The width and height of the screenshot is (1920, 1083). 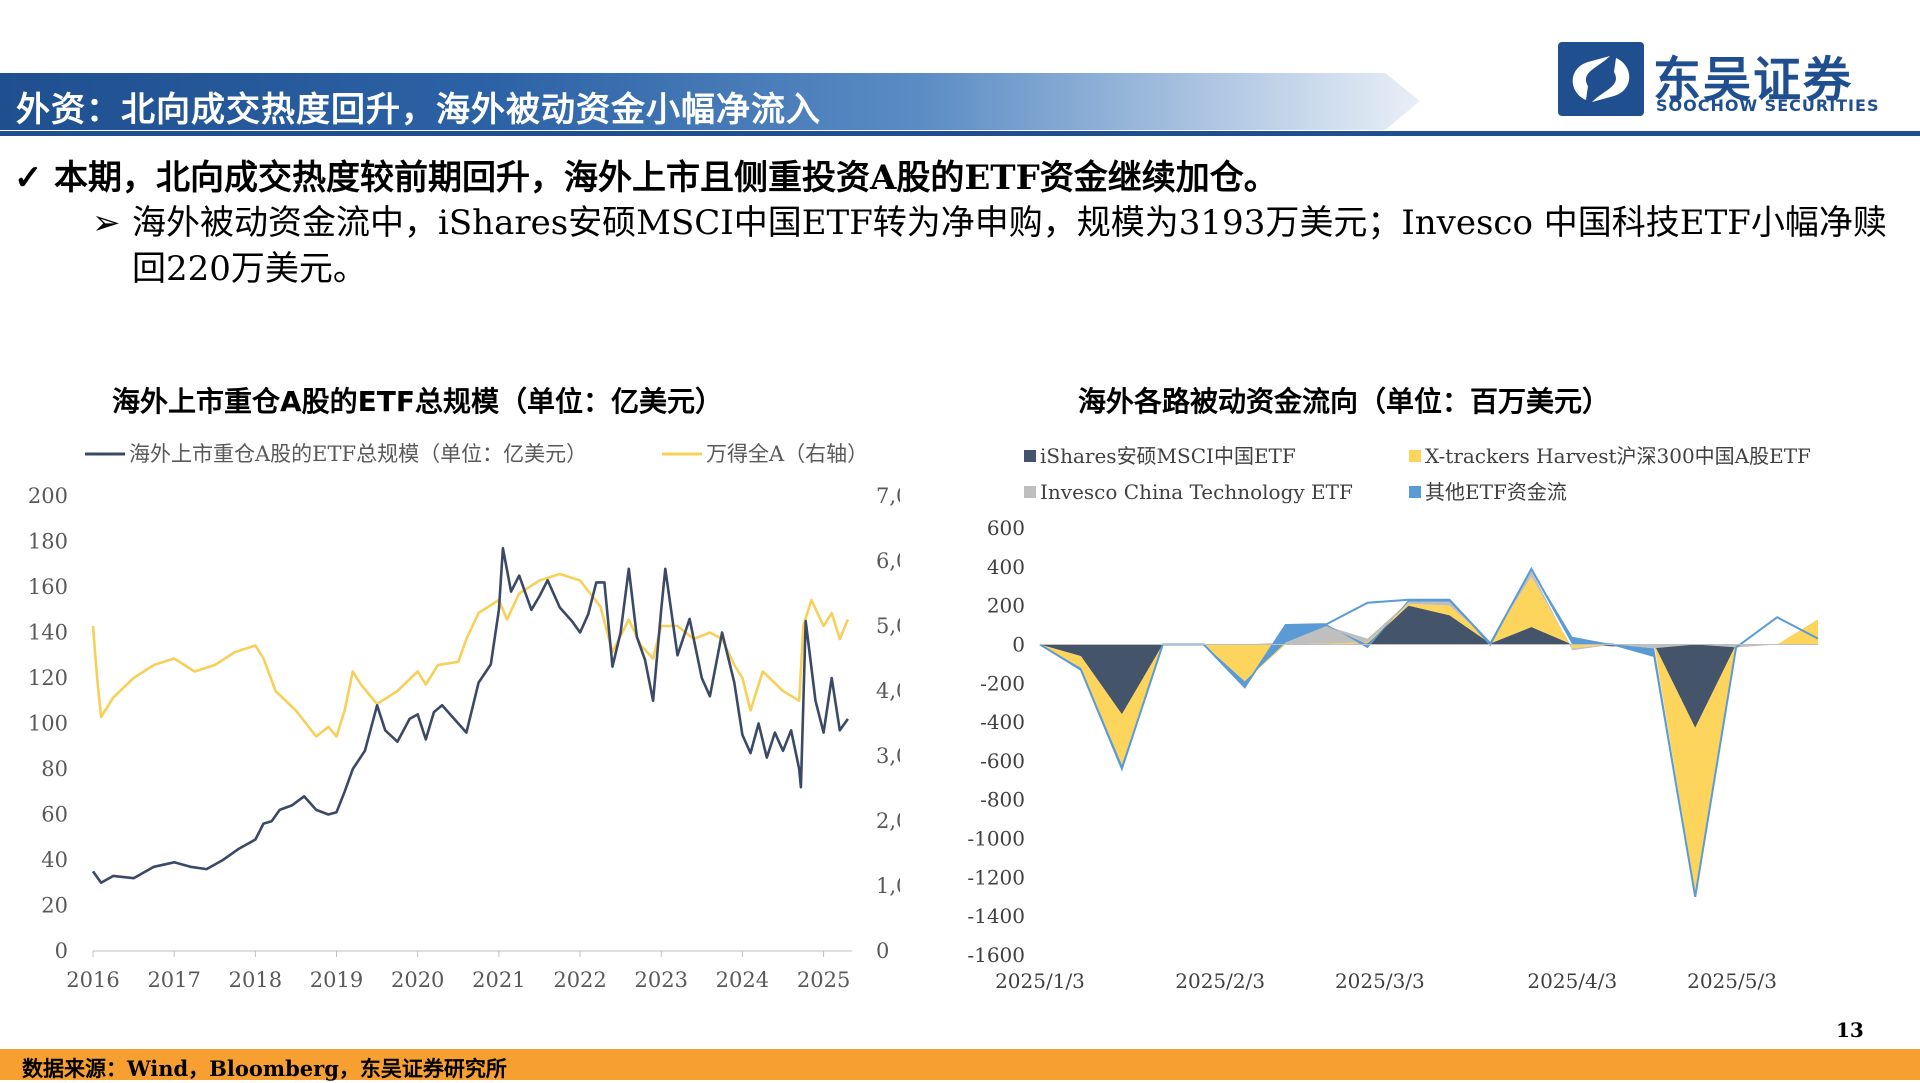 I want to click on main-bullet: ✓ 本期，北向成交热度较前期回升，海外上市且侧重投资A股的ETF资金继续加仓。, so click(x=646, y=174).